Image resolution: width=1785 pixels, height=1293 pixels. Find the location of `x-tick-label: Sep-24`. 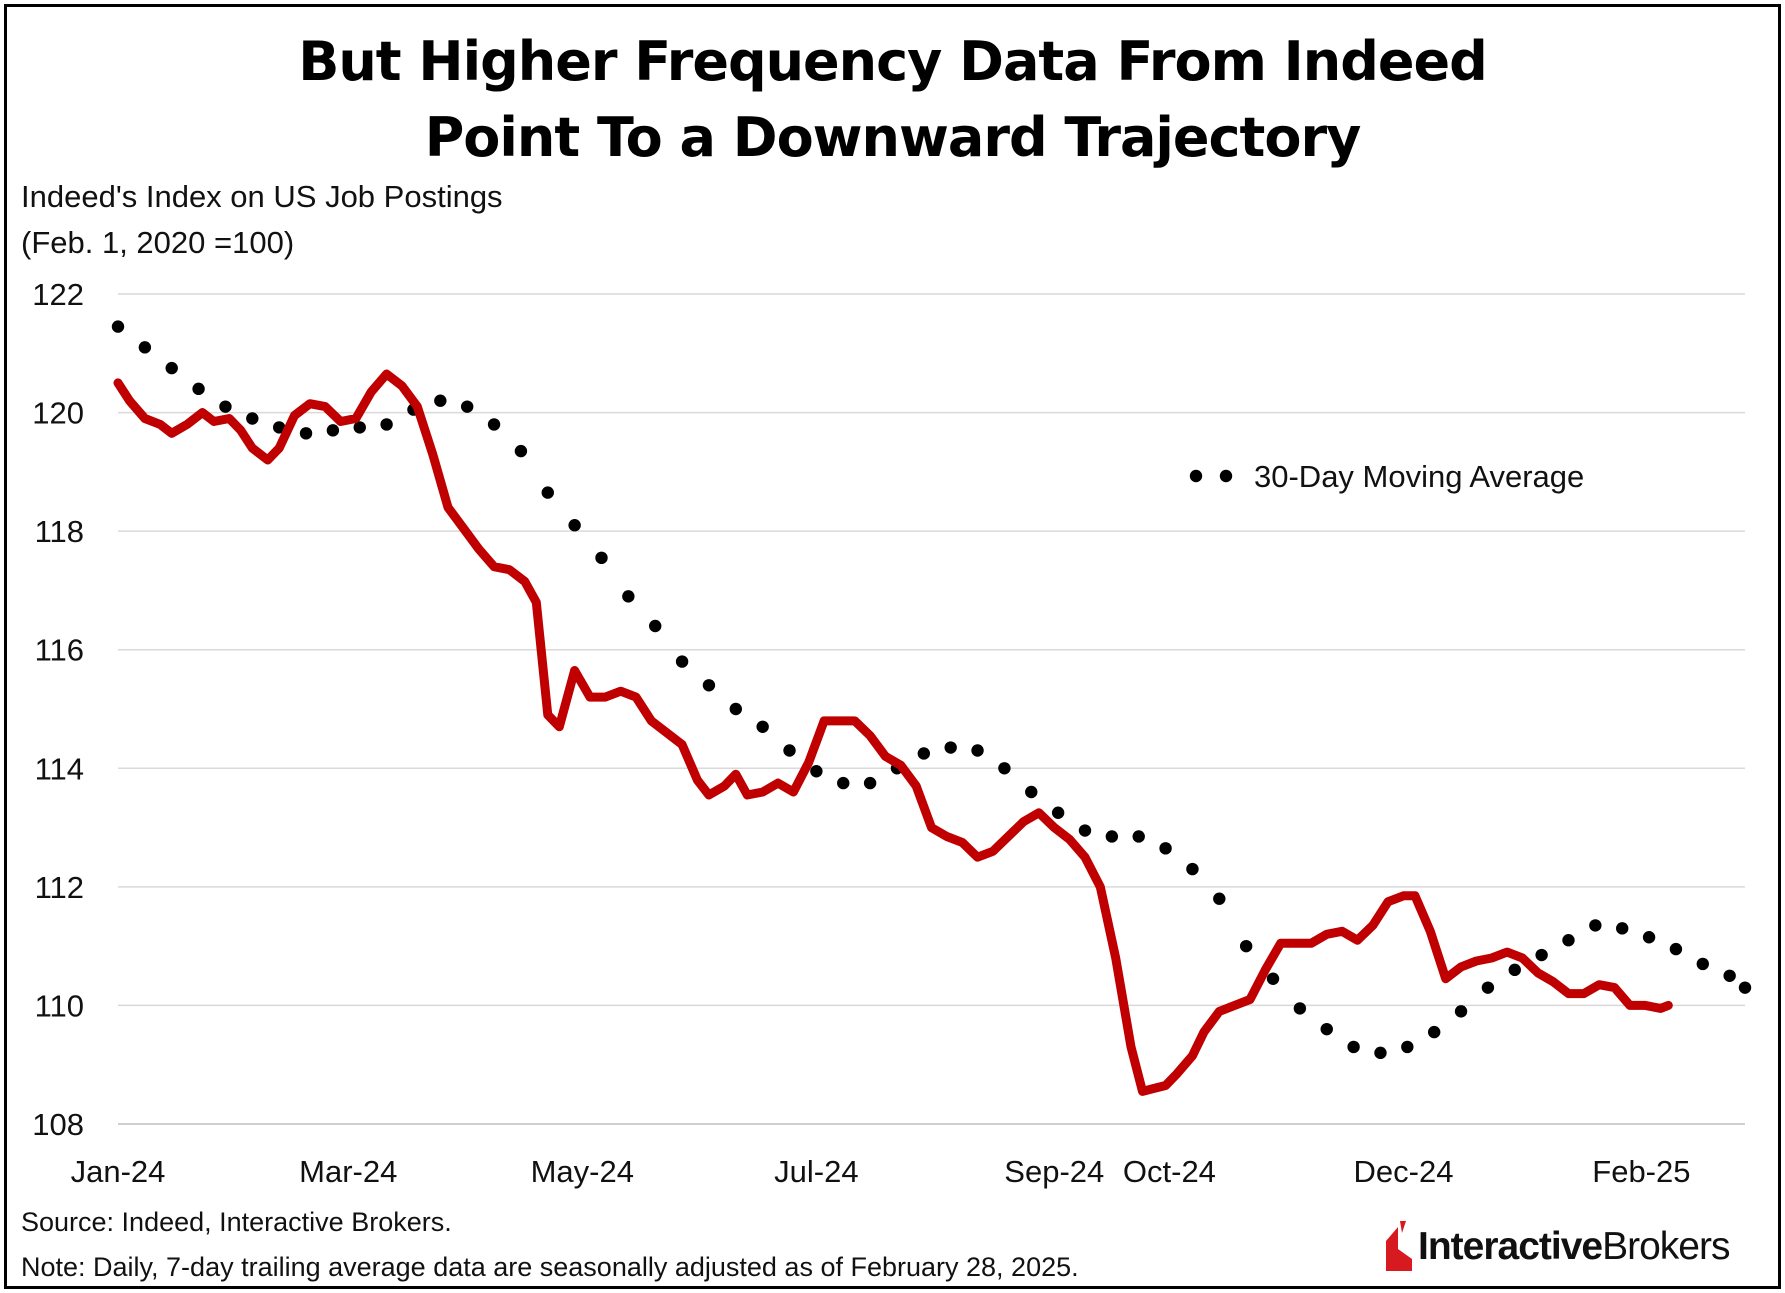

x-tick-label: Sep-24 is located at coordinates (1054, 1171).